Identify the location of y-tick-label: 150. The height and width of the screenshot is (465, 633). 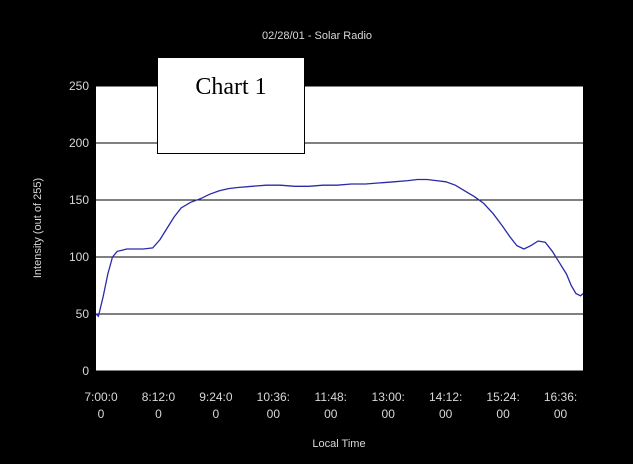
(79, 200).